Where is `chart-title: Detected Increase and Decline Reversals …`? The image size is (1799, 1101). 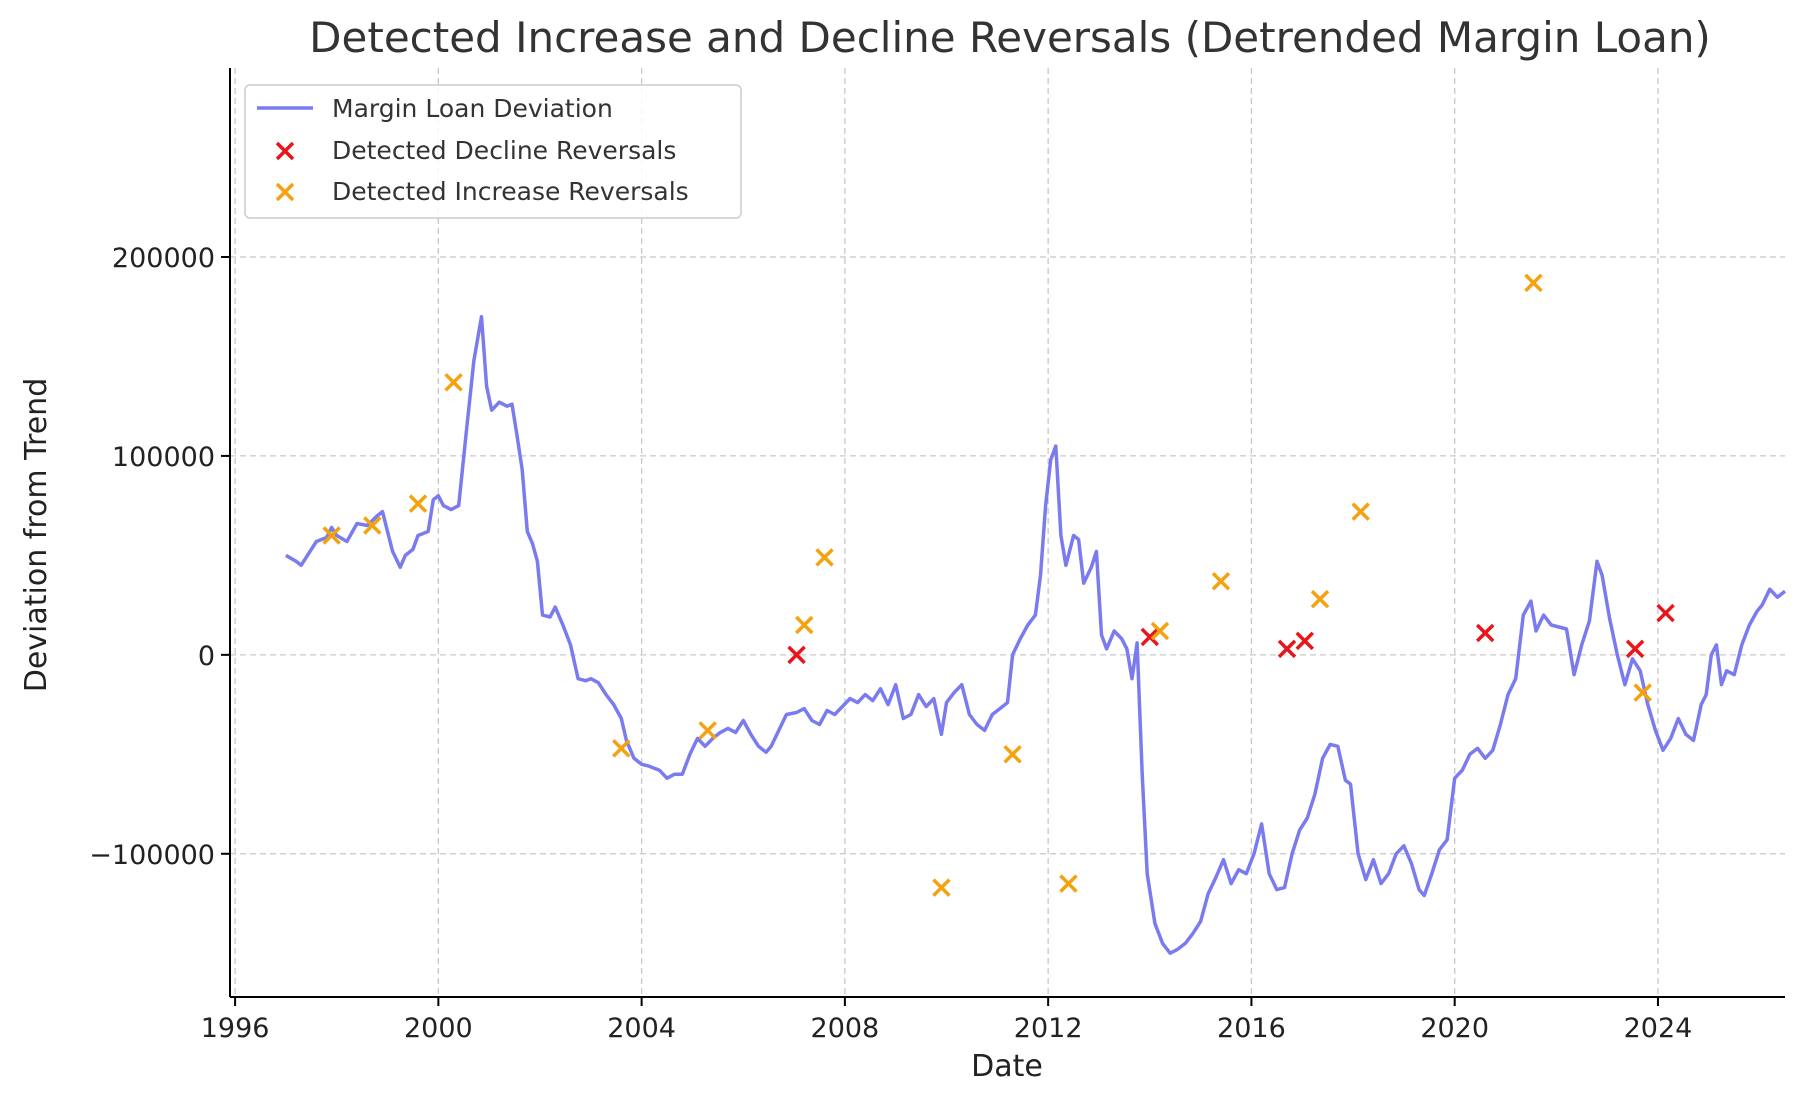 chart-title: Detected Increase and Decline Reversals … is located at coordinates (1010, 37).